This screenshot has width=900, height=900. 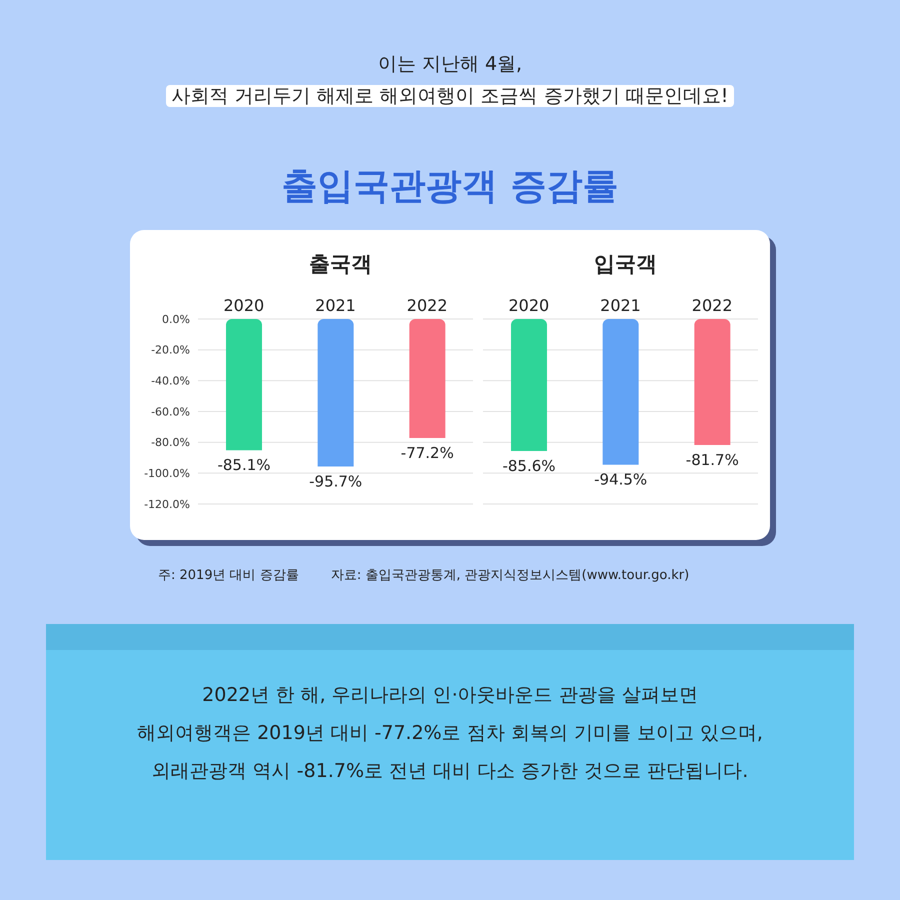 What do you see at coordinates (450, 64) in the screenshot?
I see `text: 이는 지난해 4월,` at bounding box center [450, 64].